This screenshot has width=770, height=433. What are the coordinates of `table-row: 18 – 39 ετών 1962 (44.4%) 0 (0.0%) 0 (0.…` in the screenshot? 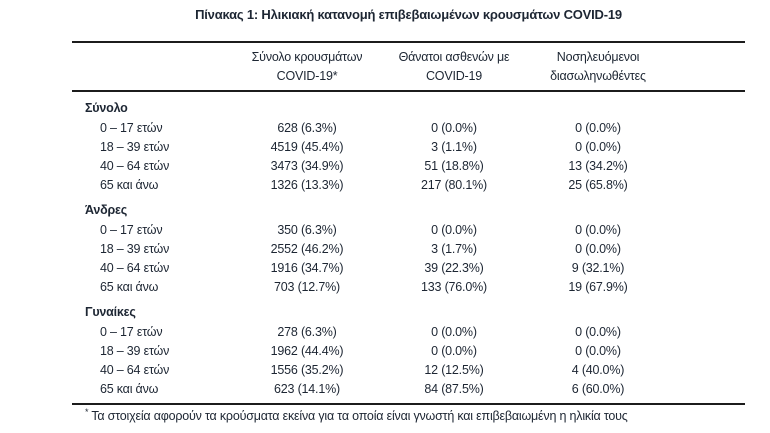 It's located at (408, 350).